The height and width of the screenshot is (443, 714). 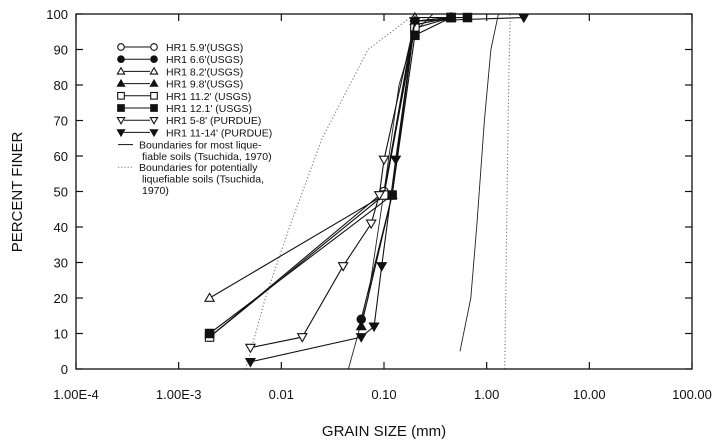 What do you see at coordinates (213, 121) in the screenshot?
I see `legend-label: HR1 5-8' (PURDUE)` at bounding box center [213, 121].